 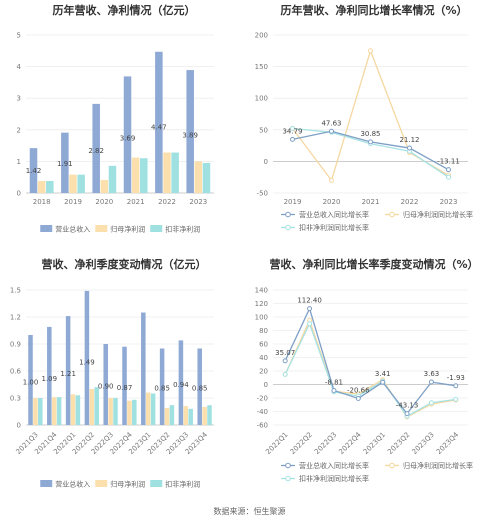 What do you see at coordinates (19, 162) in the screenshot?
I see `y-tick-label: 1` at bounding box center [19, 162].